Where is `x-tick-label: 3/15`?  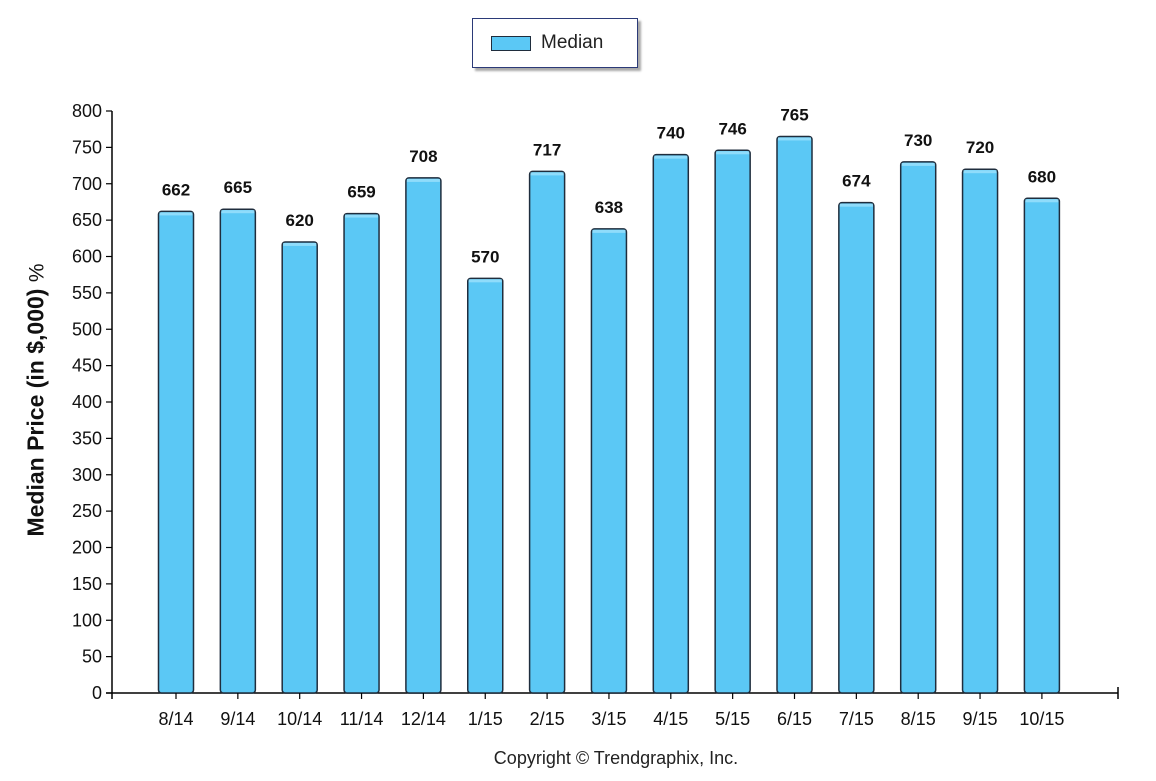 x-tick-label: 3/15 is located at coordinates (608, 719).